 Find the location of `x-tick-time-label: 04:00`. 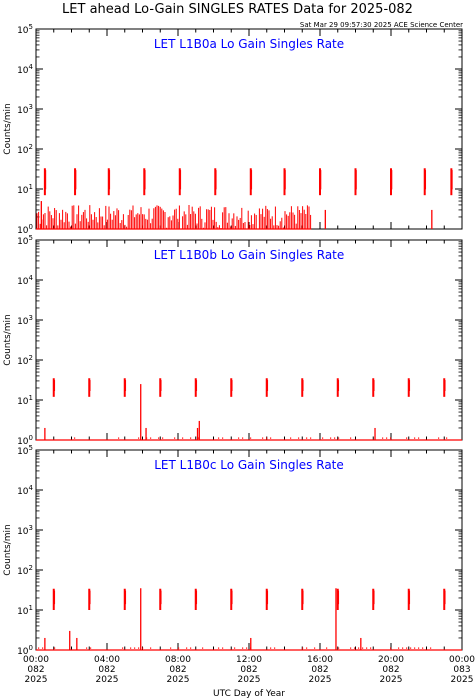

x-tick-time-label: 04:00 is located at coordinates (107, 660).